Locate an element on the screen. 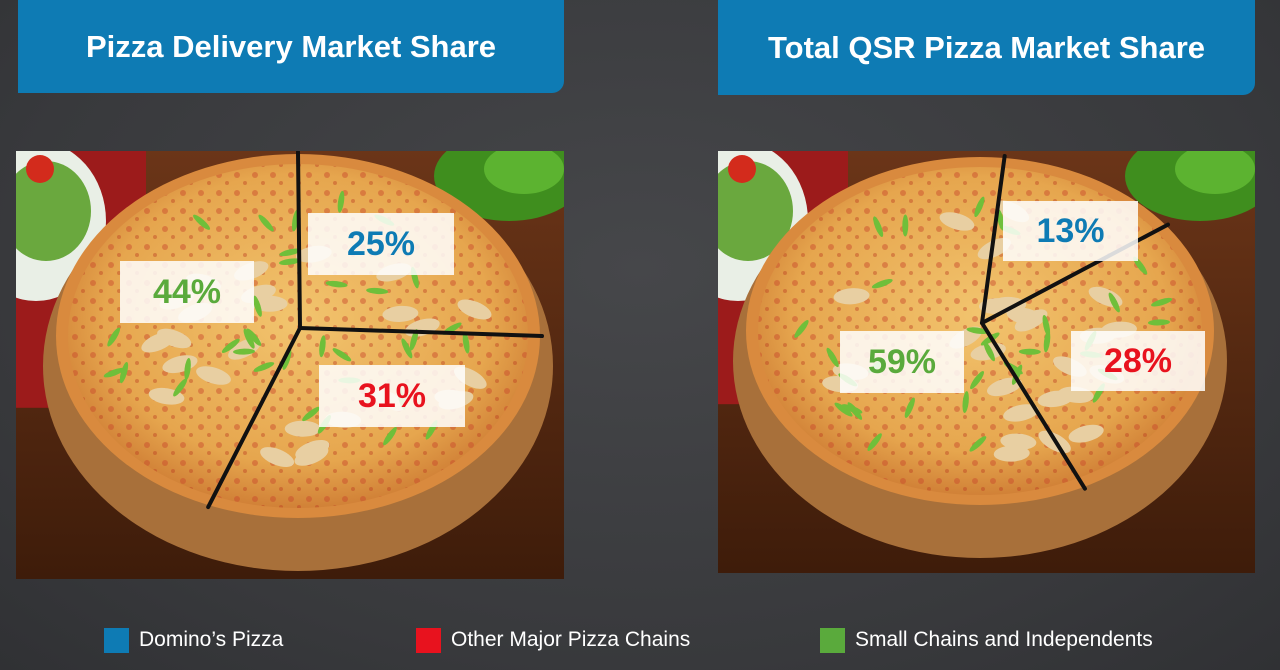 The height and width of the screenshot is (670, 1280). slice-label-dominos: 13% is located at coordinates (1070, 231).